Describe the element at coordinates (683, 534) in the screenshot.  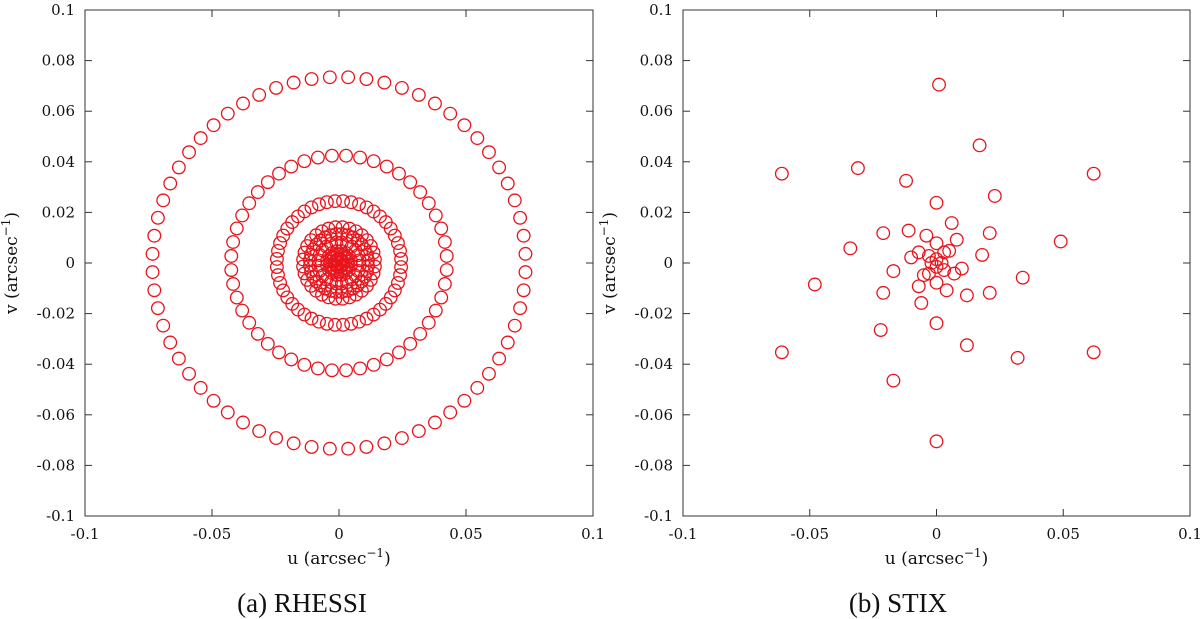
I see `x-tick-label: -0.1` at that location.